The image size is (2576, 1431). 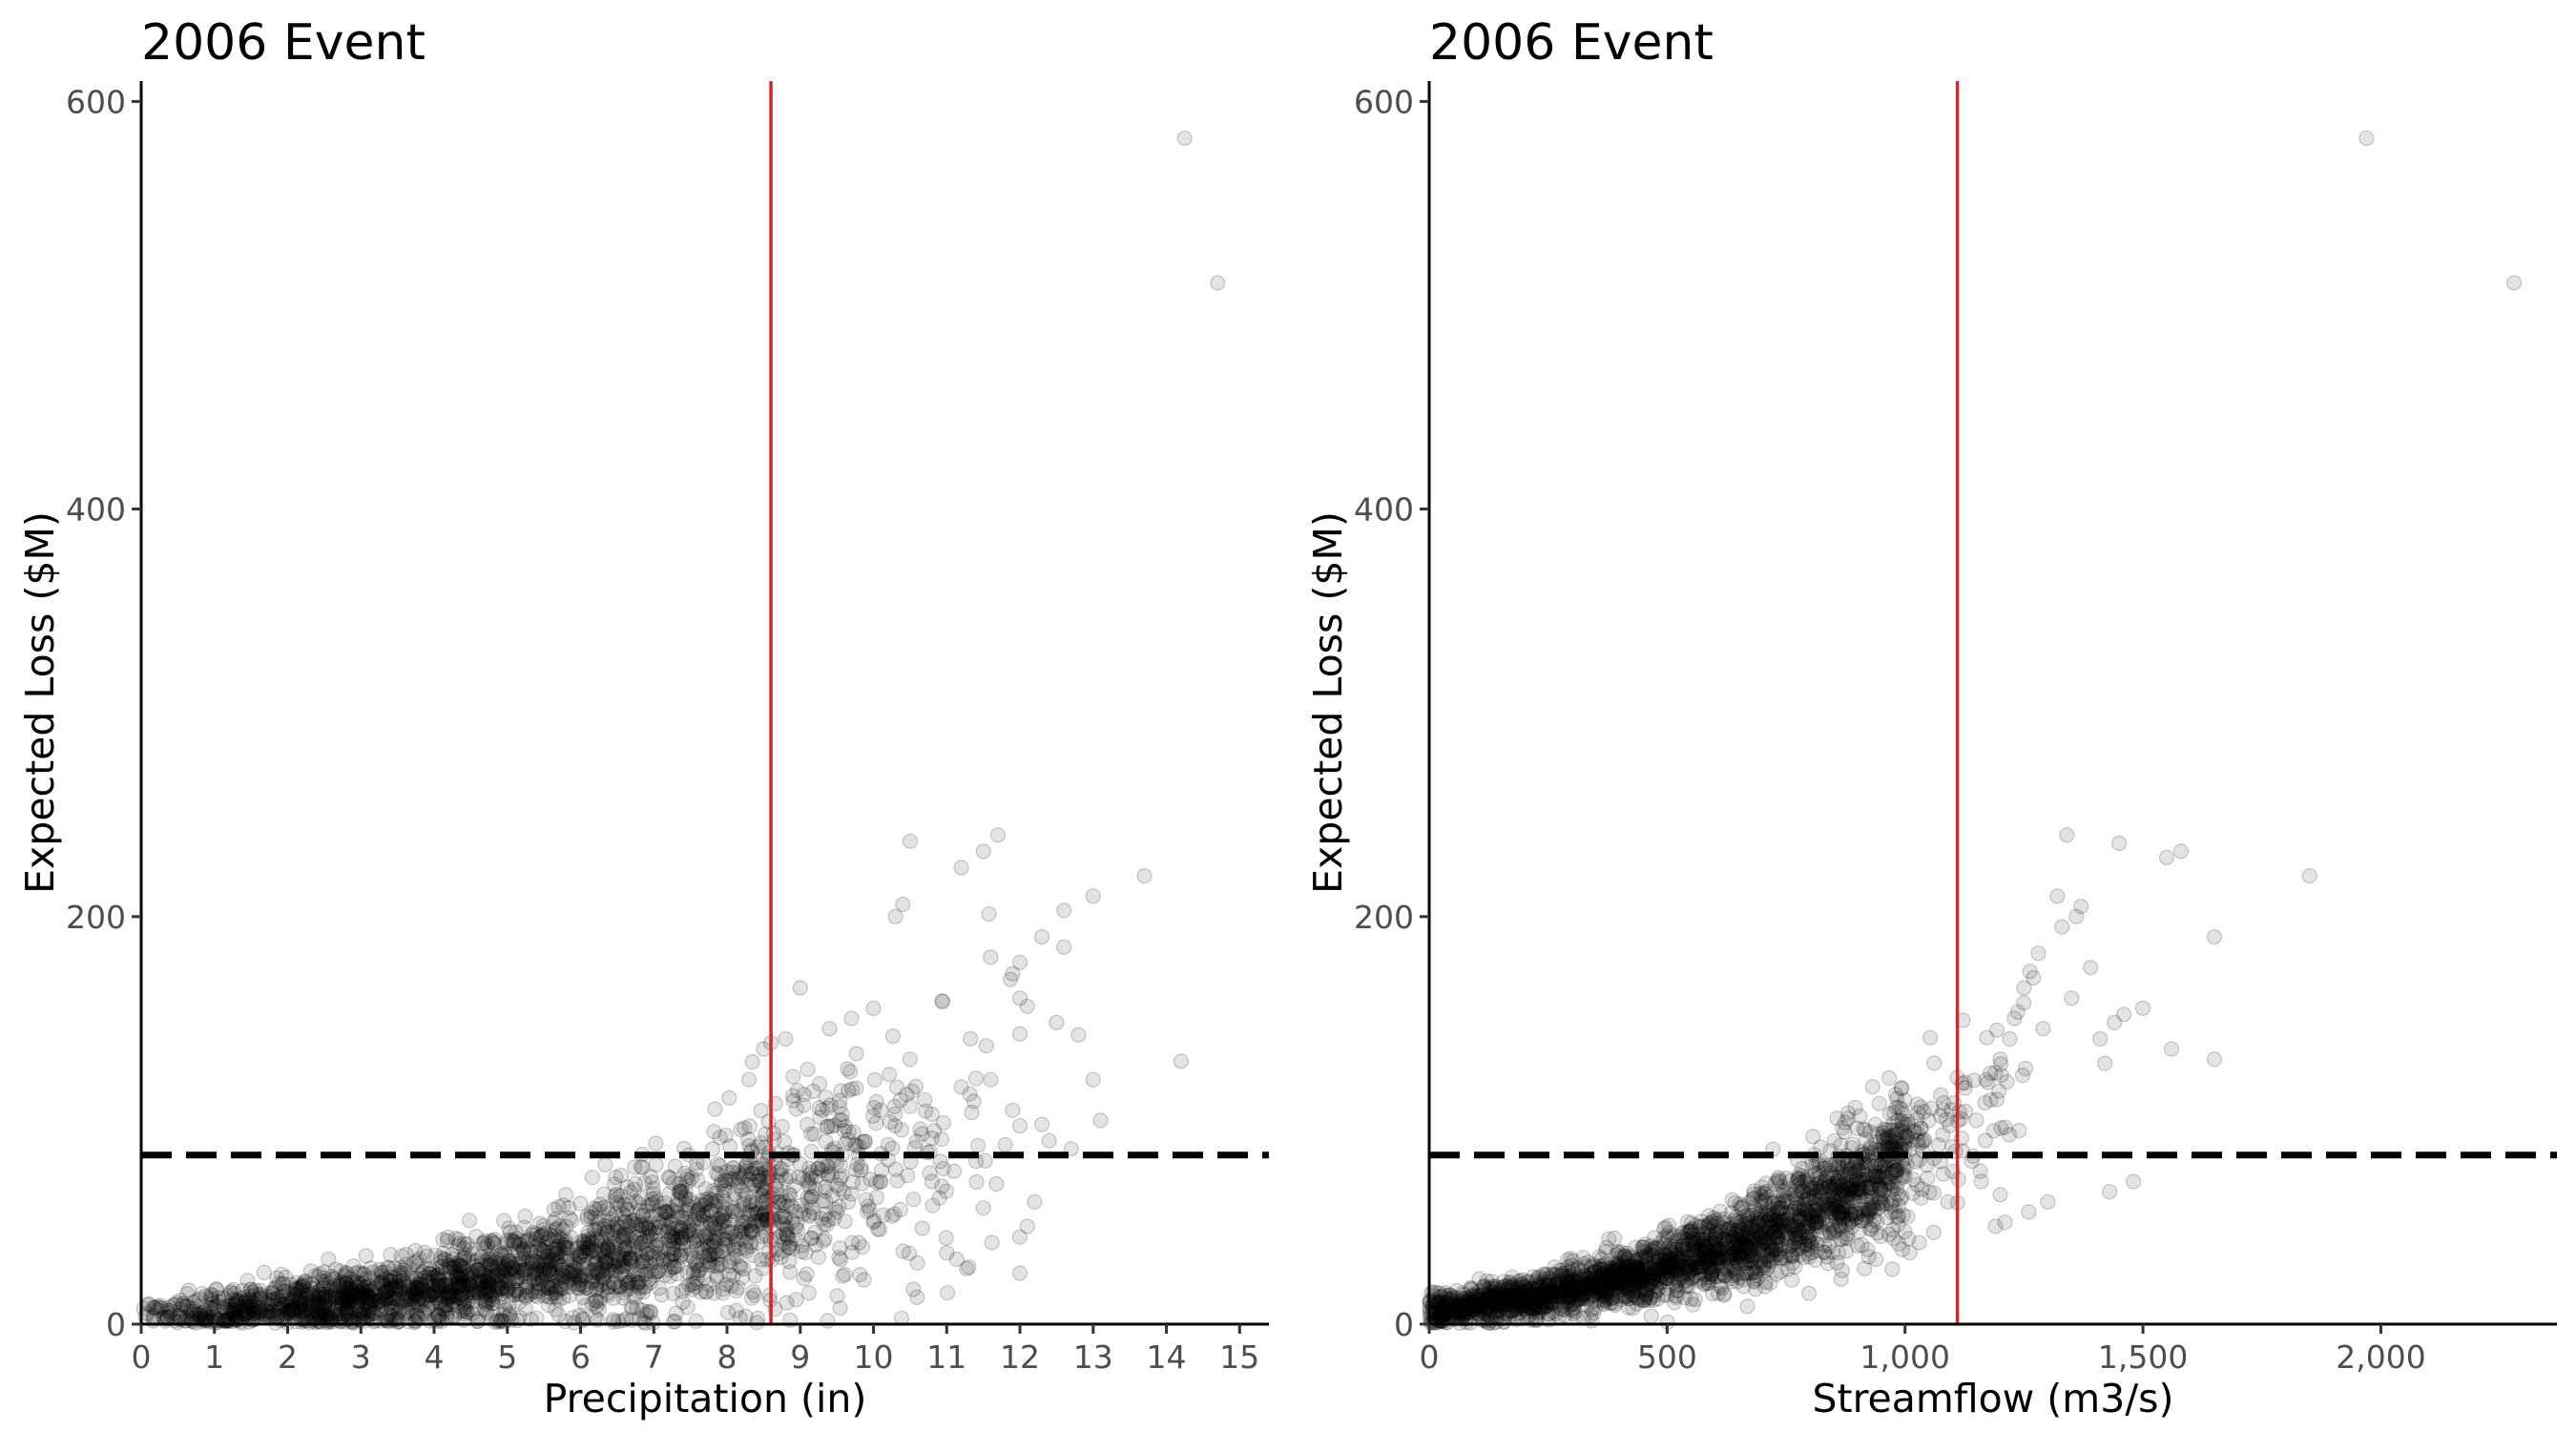 I want to click on x-tick-label: 10, so click(x=874, y=1357).